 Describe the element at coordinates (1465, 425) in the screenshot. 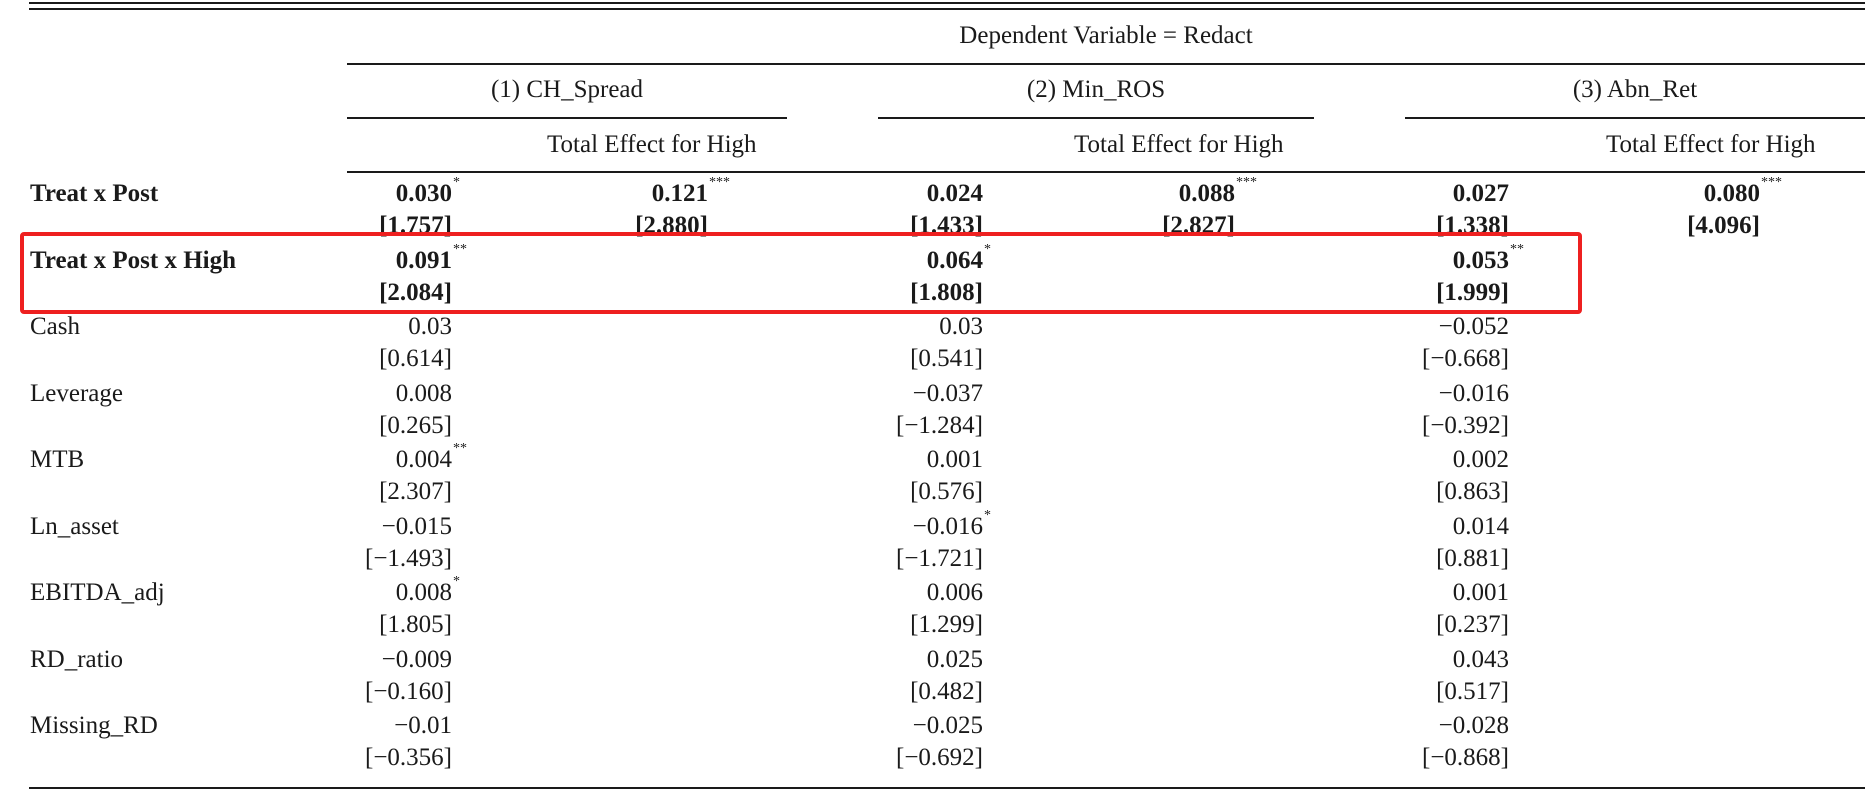

I see `t-statistic-cell: [−0.392]` at that location.